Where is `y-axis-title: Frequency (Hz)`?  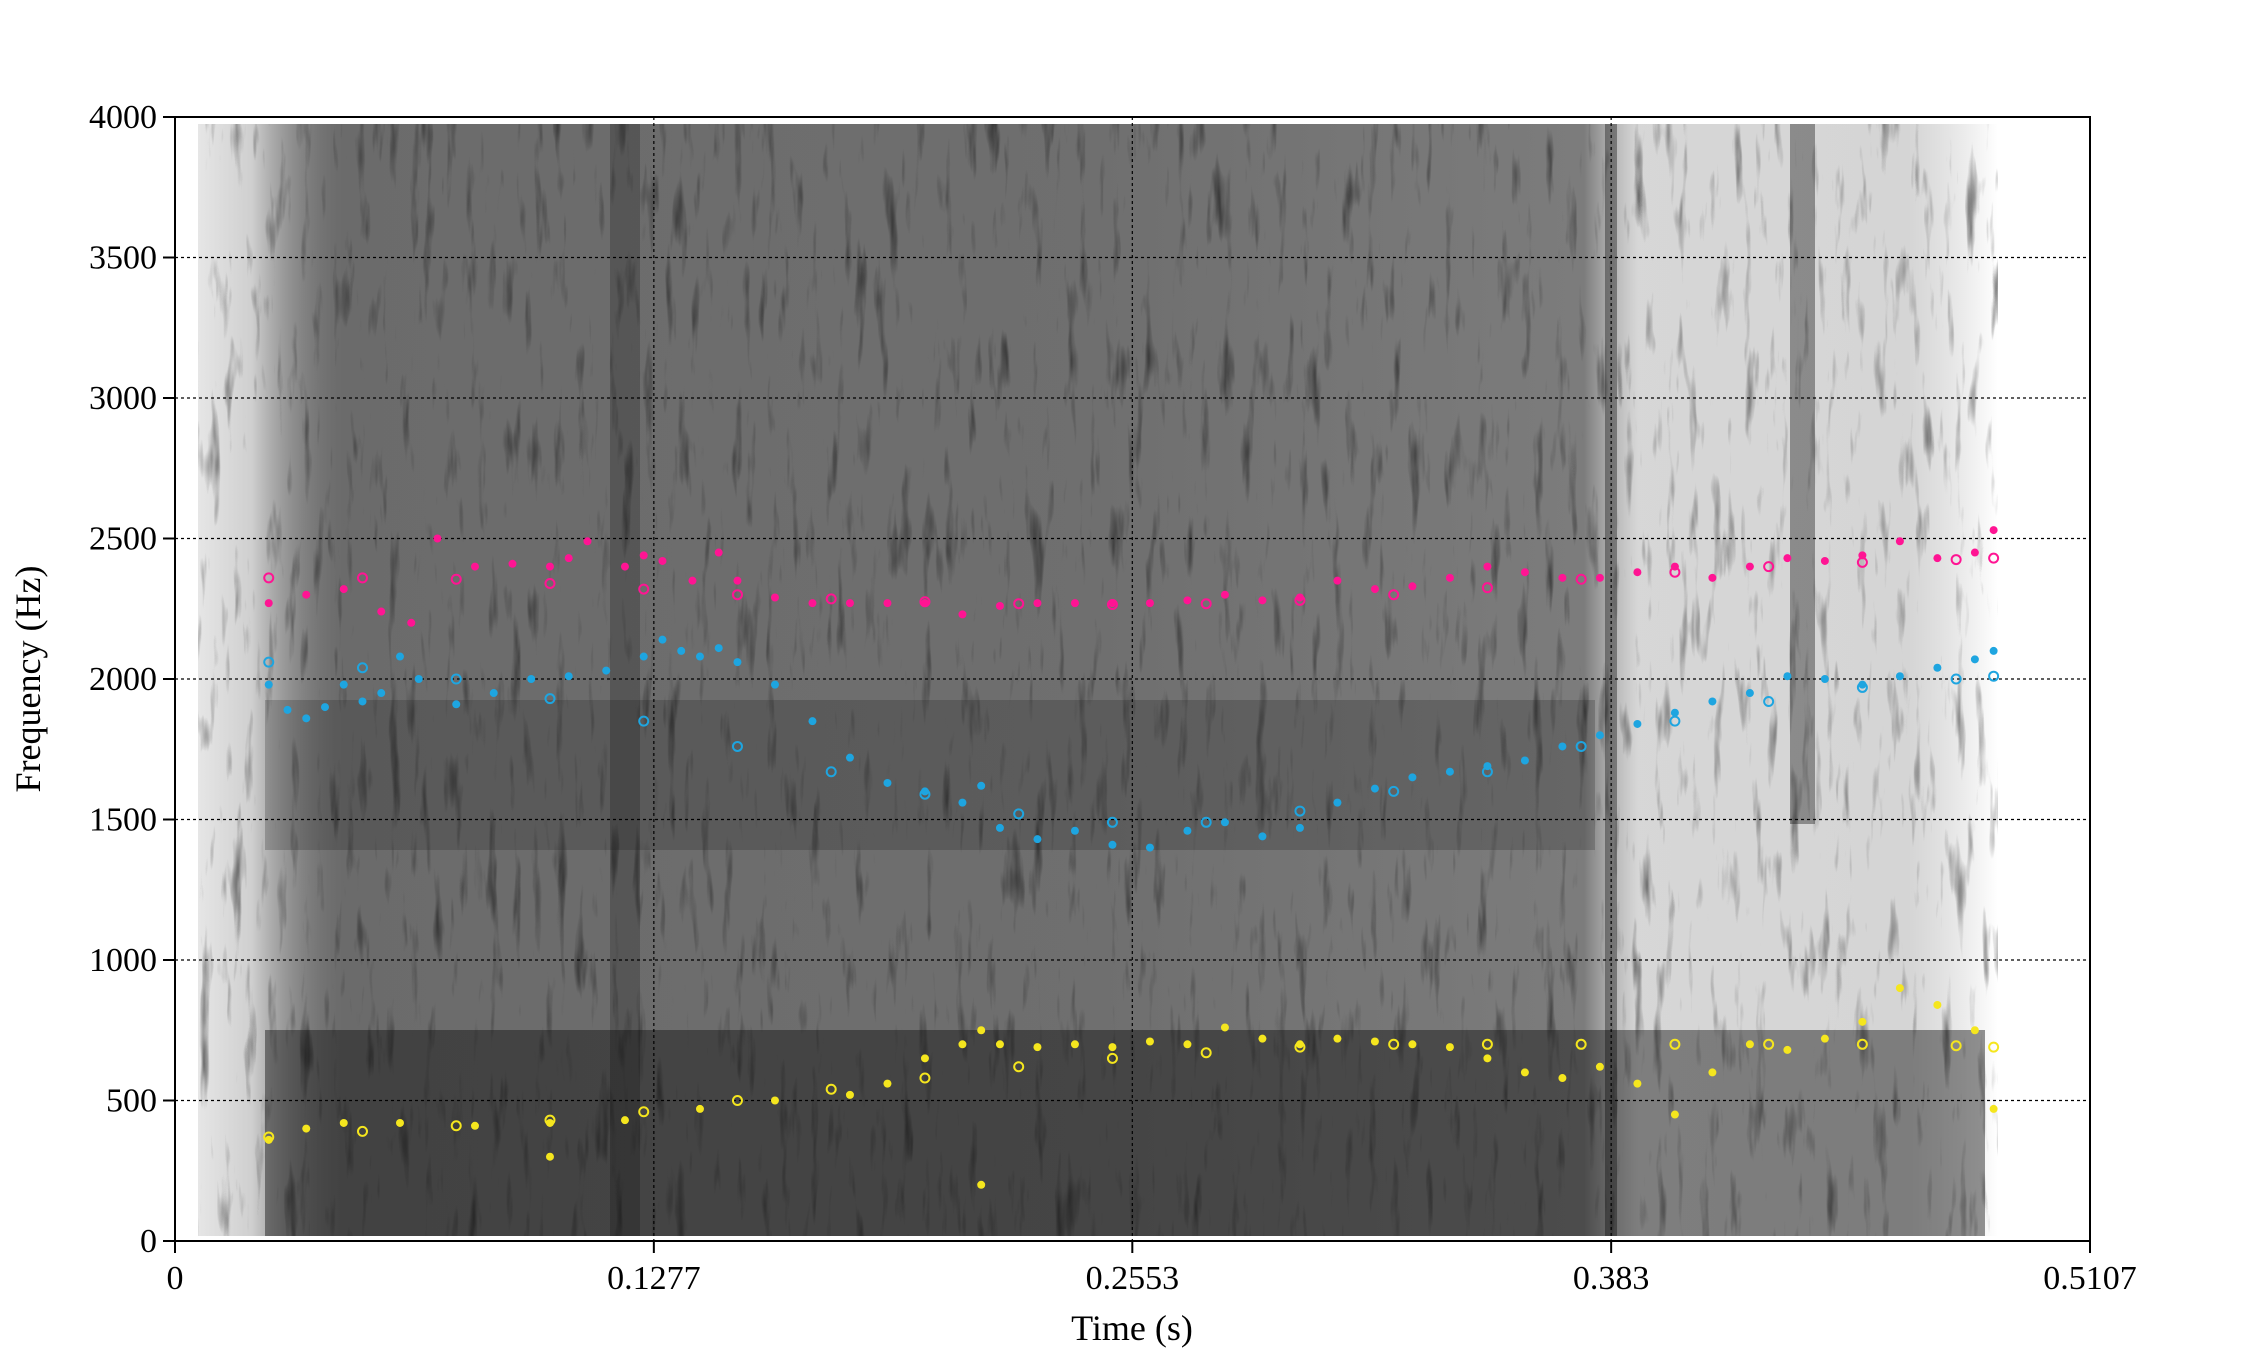 y-axis-title: Frequency (Hz) is located at coordinates (28, 679).